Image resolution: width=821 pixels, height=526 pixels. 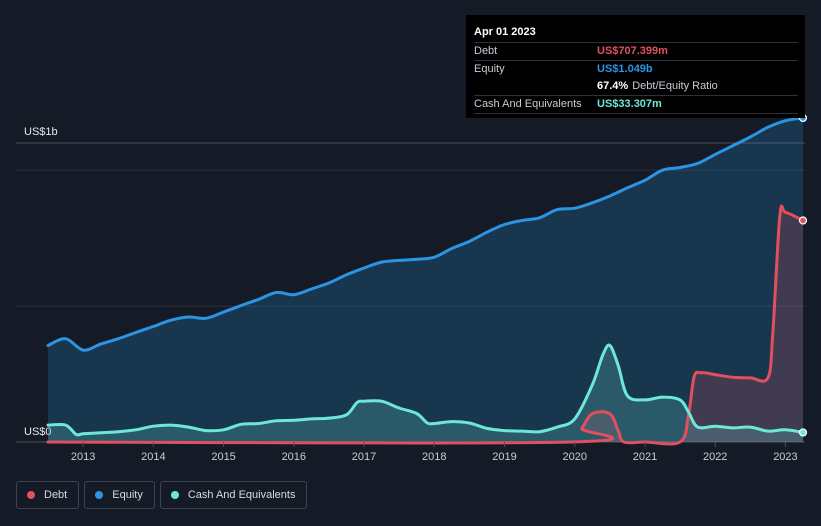 I want to click on x-tick-label-3: 2016, so click(x=294, y=457).